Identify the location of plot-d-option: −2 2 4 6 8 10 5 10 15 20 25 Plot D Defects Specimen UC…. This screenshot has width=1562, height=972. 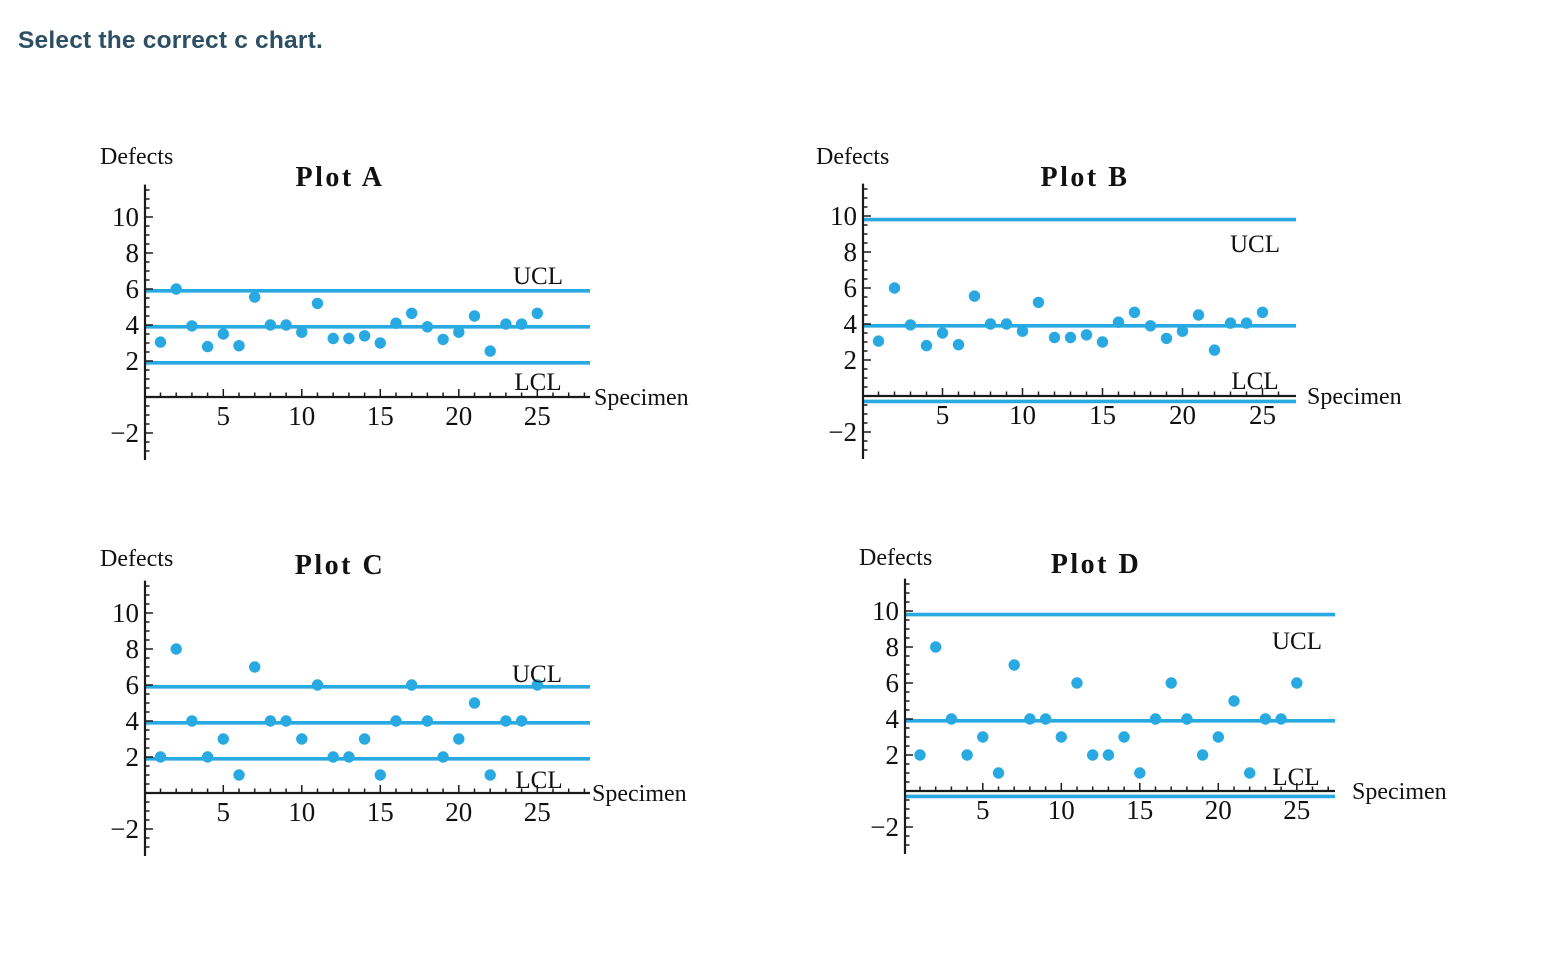
(1153, 699).